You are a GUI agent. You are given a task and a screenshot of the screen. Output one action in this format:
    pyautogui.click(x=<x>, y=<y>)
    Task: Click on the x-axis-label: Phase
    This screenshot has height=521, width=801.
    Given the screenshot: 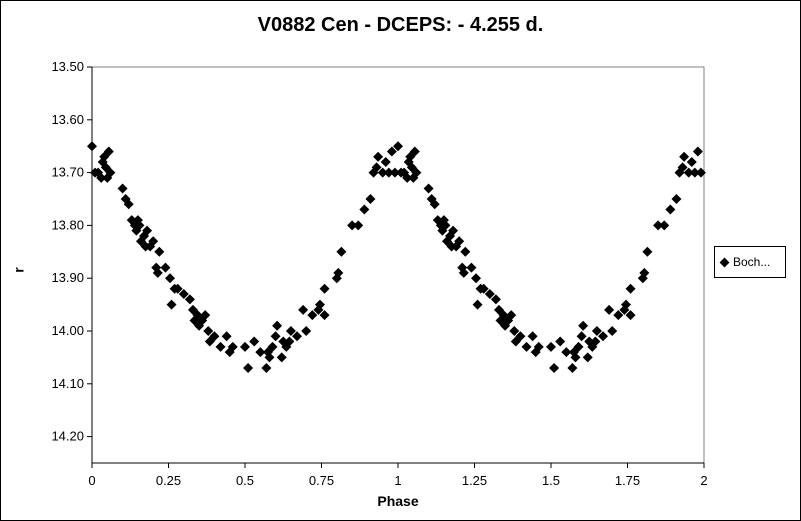 What is the action you would take?
    pyautogui.click(x=398, y=501)
    